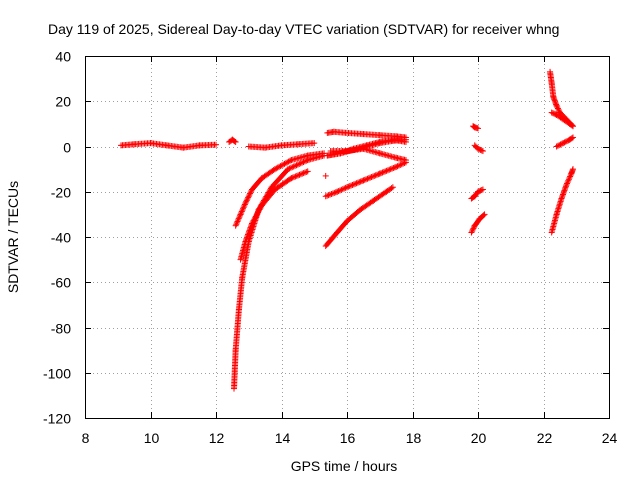 The width and height of the screenshot is (640, 480). Describe the element at coordinates (283, 438) in the screenshot. I see `x-tick-label: 14` at that location.